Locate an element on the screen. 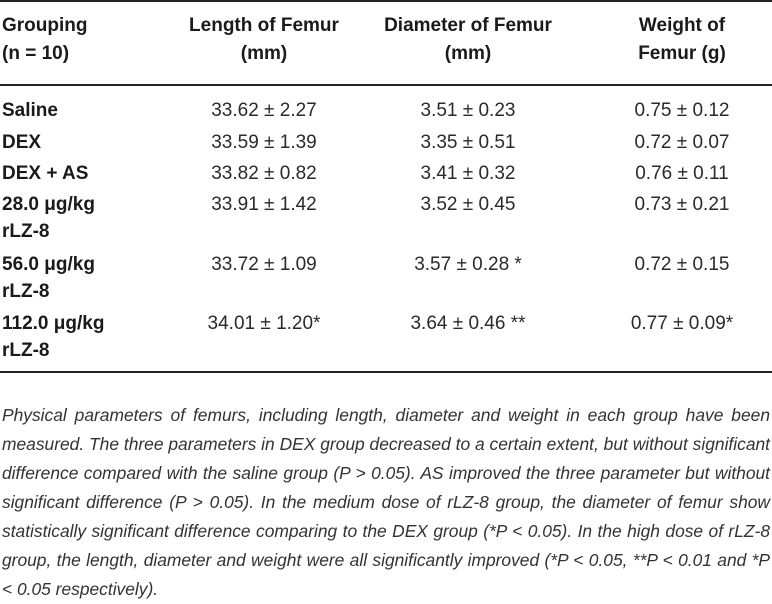 This screenshot has width=772, height=604. row-group-cell: 112.0 μg/kg rLZ-8 is located at coordinates (53, 337).